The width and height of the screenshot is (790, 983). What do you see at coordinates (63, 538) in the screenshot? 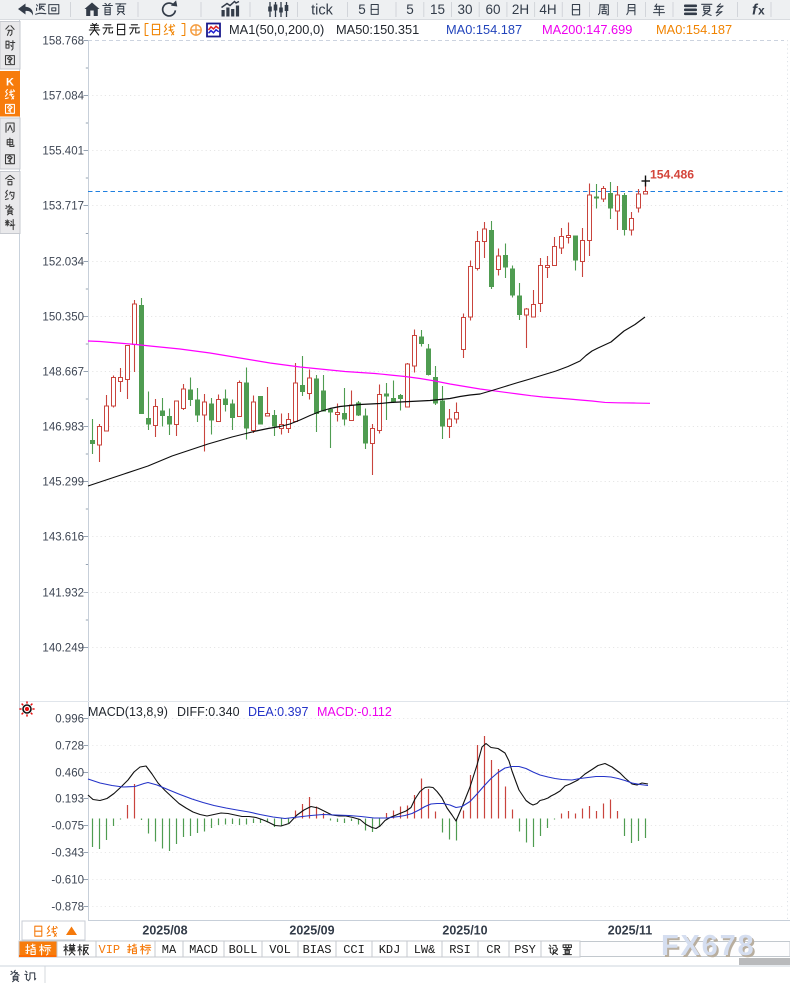
I see `svg-text: 143.616` at bounding box center [63, 538].